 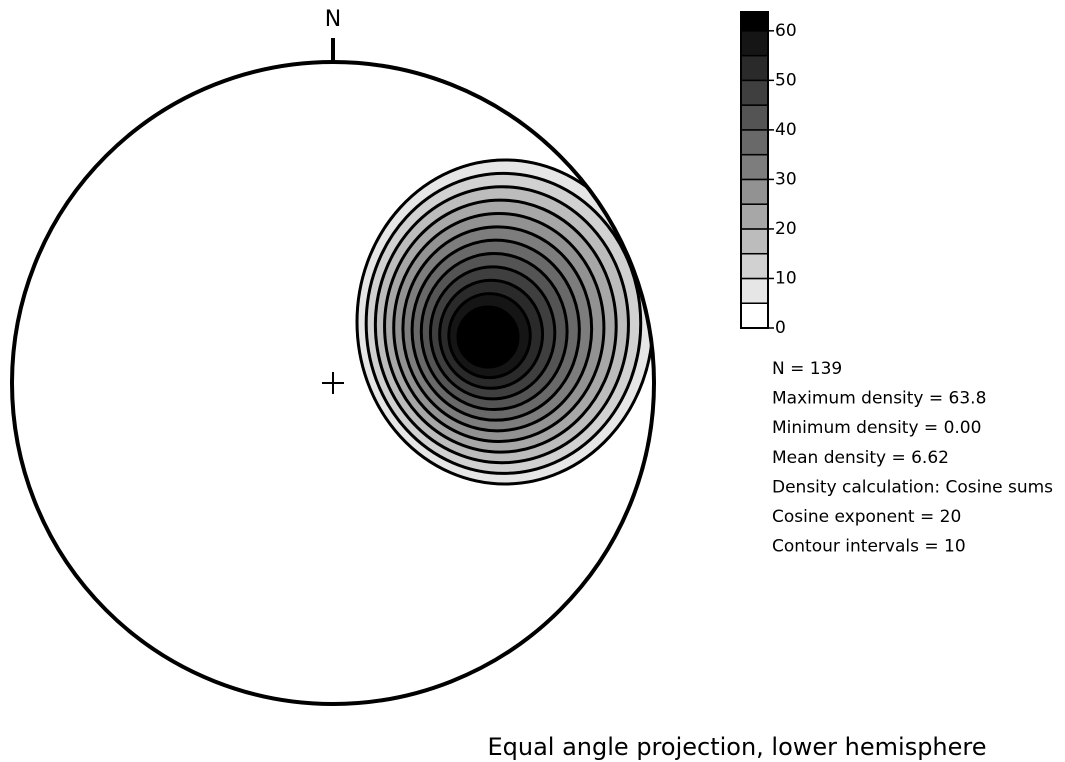 I want to click on stat-line: Density calculation: Cosine sums, so click(x=912, y=487).